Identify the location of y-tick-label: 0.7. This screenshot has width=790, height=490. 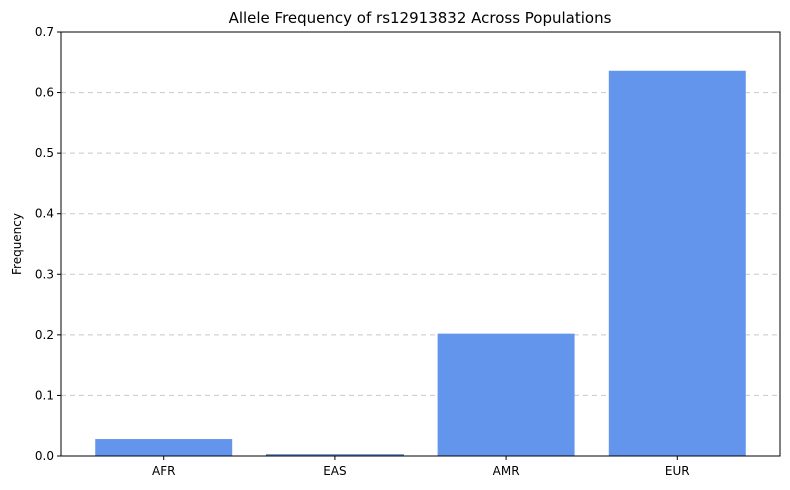
(44, 32).